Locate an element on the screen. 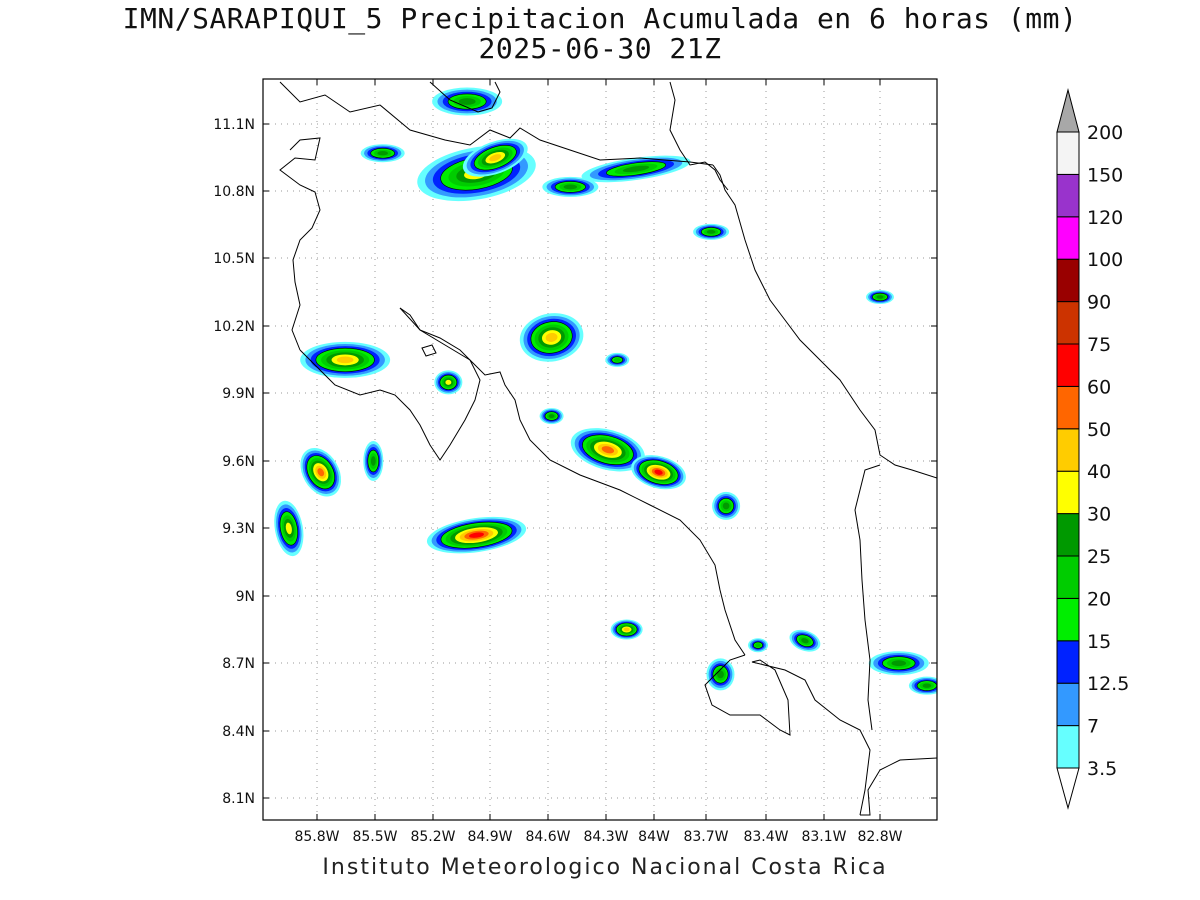 This screenshot has width=1200, height=900. colorbar-level-label: 25 is located at coordinates (1099, 557).